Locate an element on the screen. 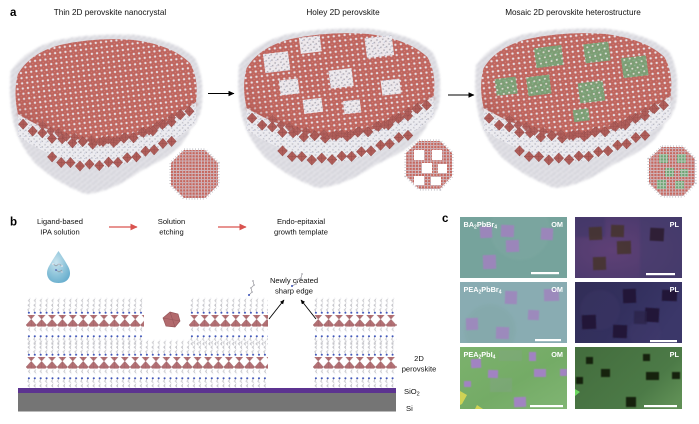 This screenshot has height=424, width=699. svg-text: growth template is located at coordinates (301, 232).